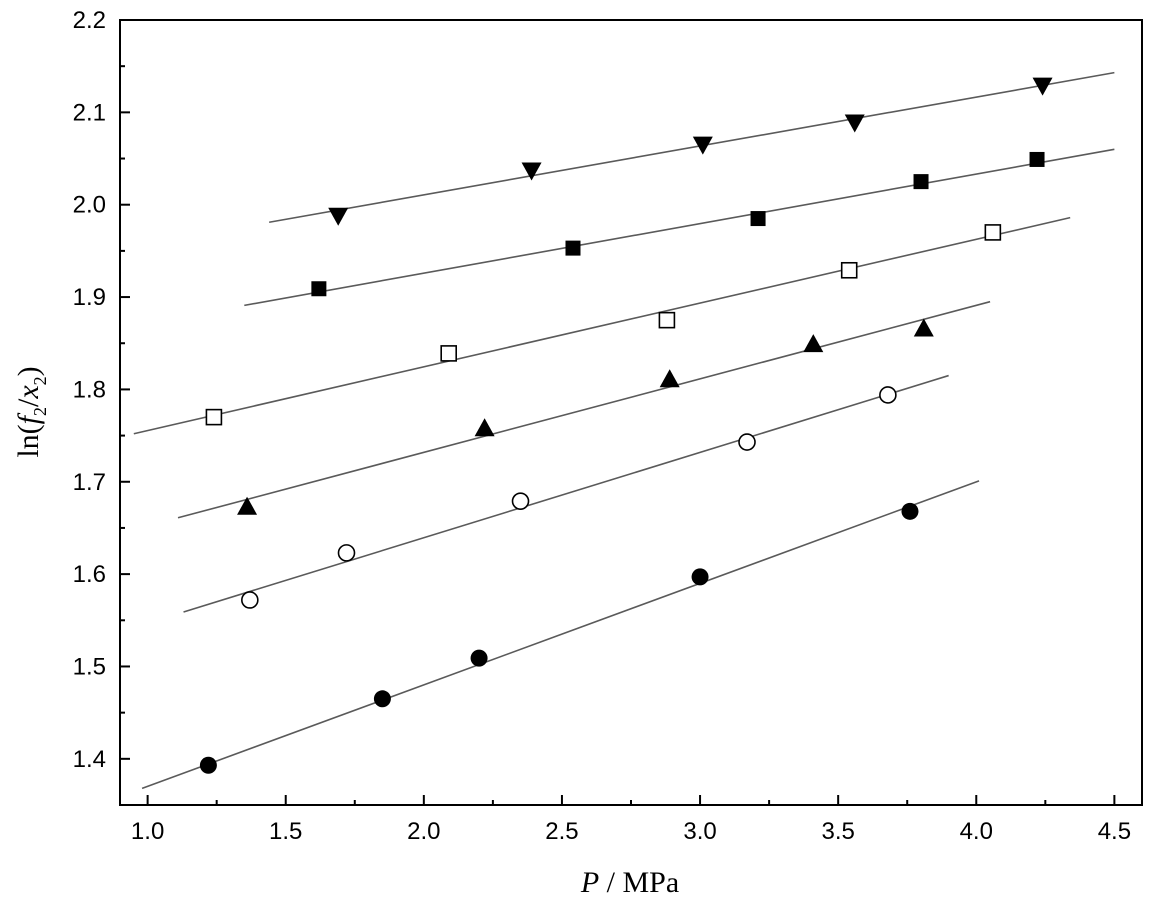 The height and width of the screenshot is (905, 1162). I want to click on y-tick-label: 1.9, so click(89, 297).